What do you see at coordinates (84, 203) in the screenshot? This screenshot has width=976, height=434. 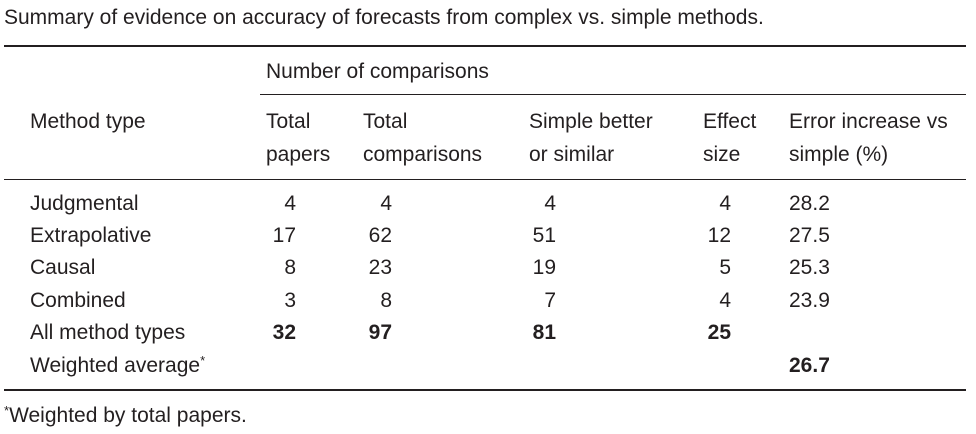 I see `row-label: Judgmental` at bounding box center [84, 203].